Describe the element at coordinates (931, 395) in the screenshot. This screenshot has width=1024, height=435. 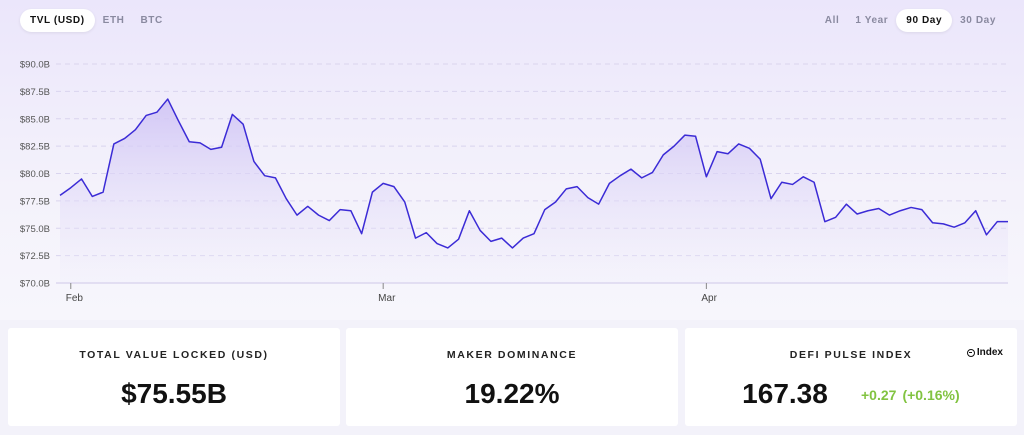
I see `change-percent: (+0.16%)` at that location.